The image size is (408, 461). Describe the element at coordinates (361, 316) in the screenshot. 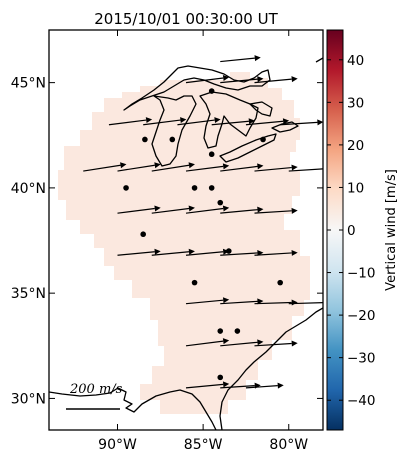

I see `colorbar-tick-label: −20` at that location.